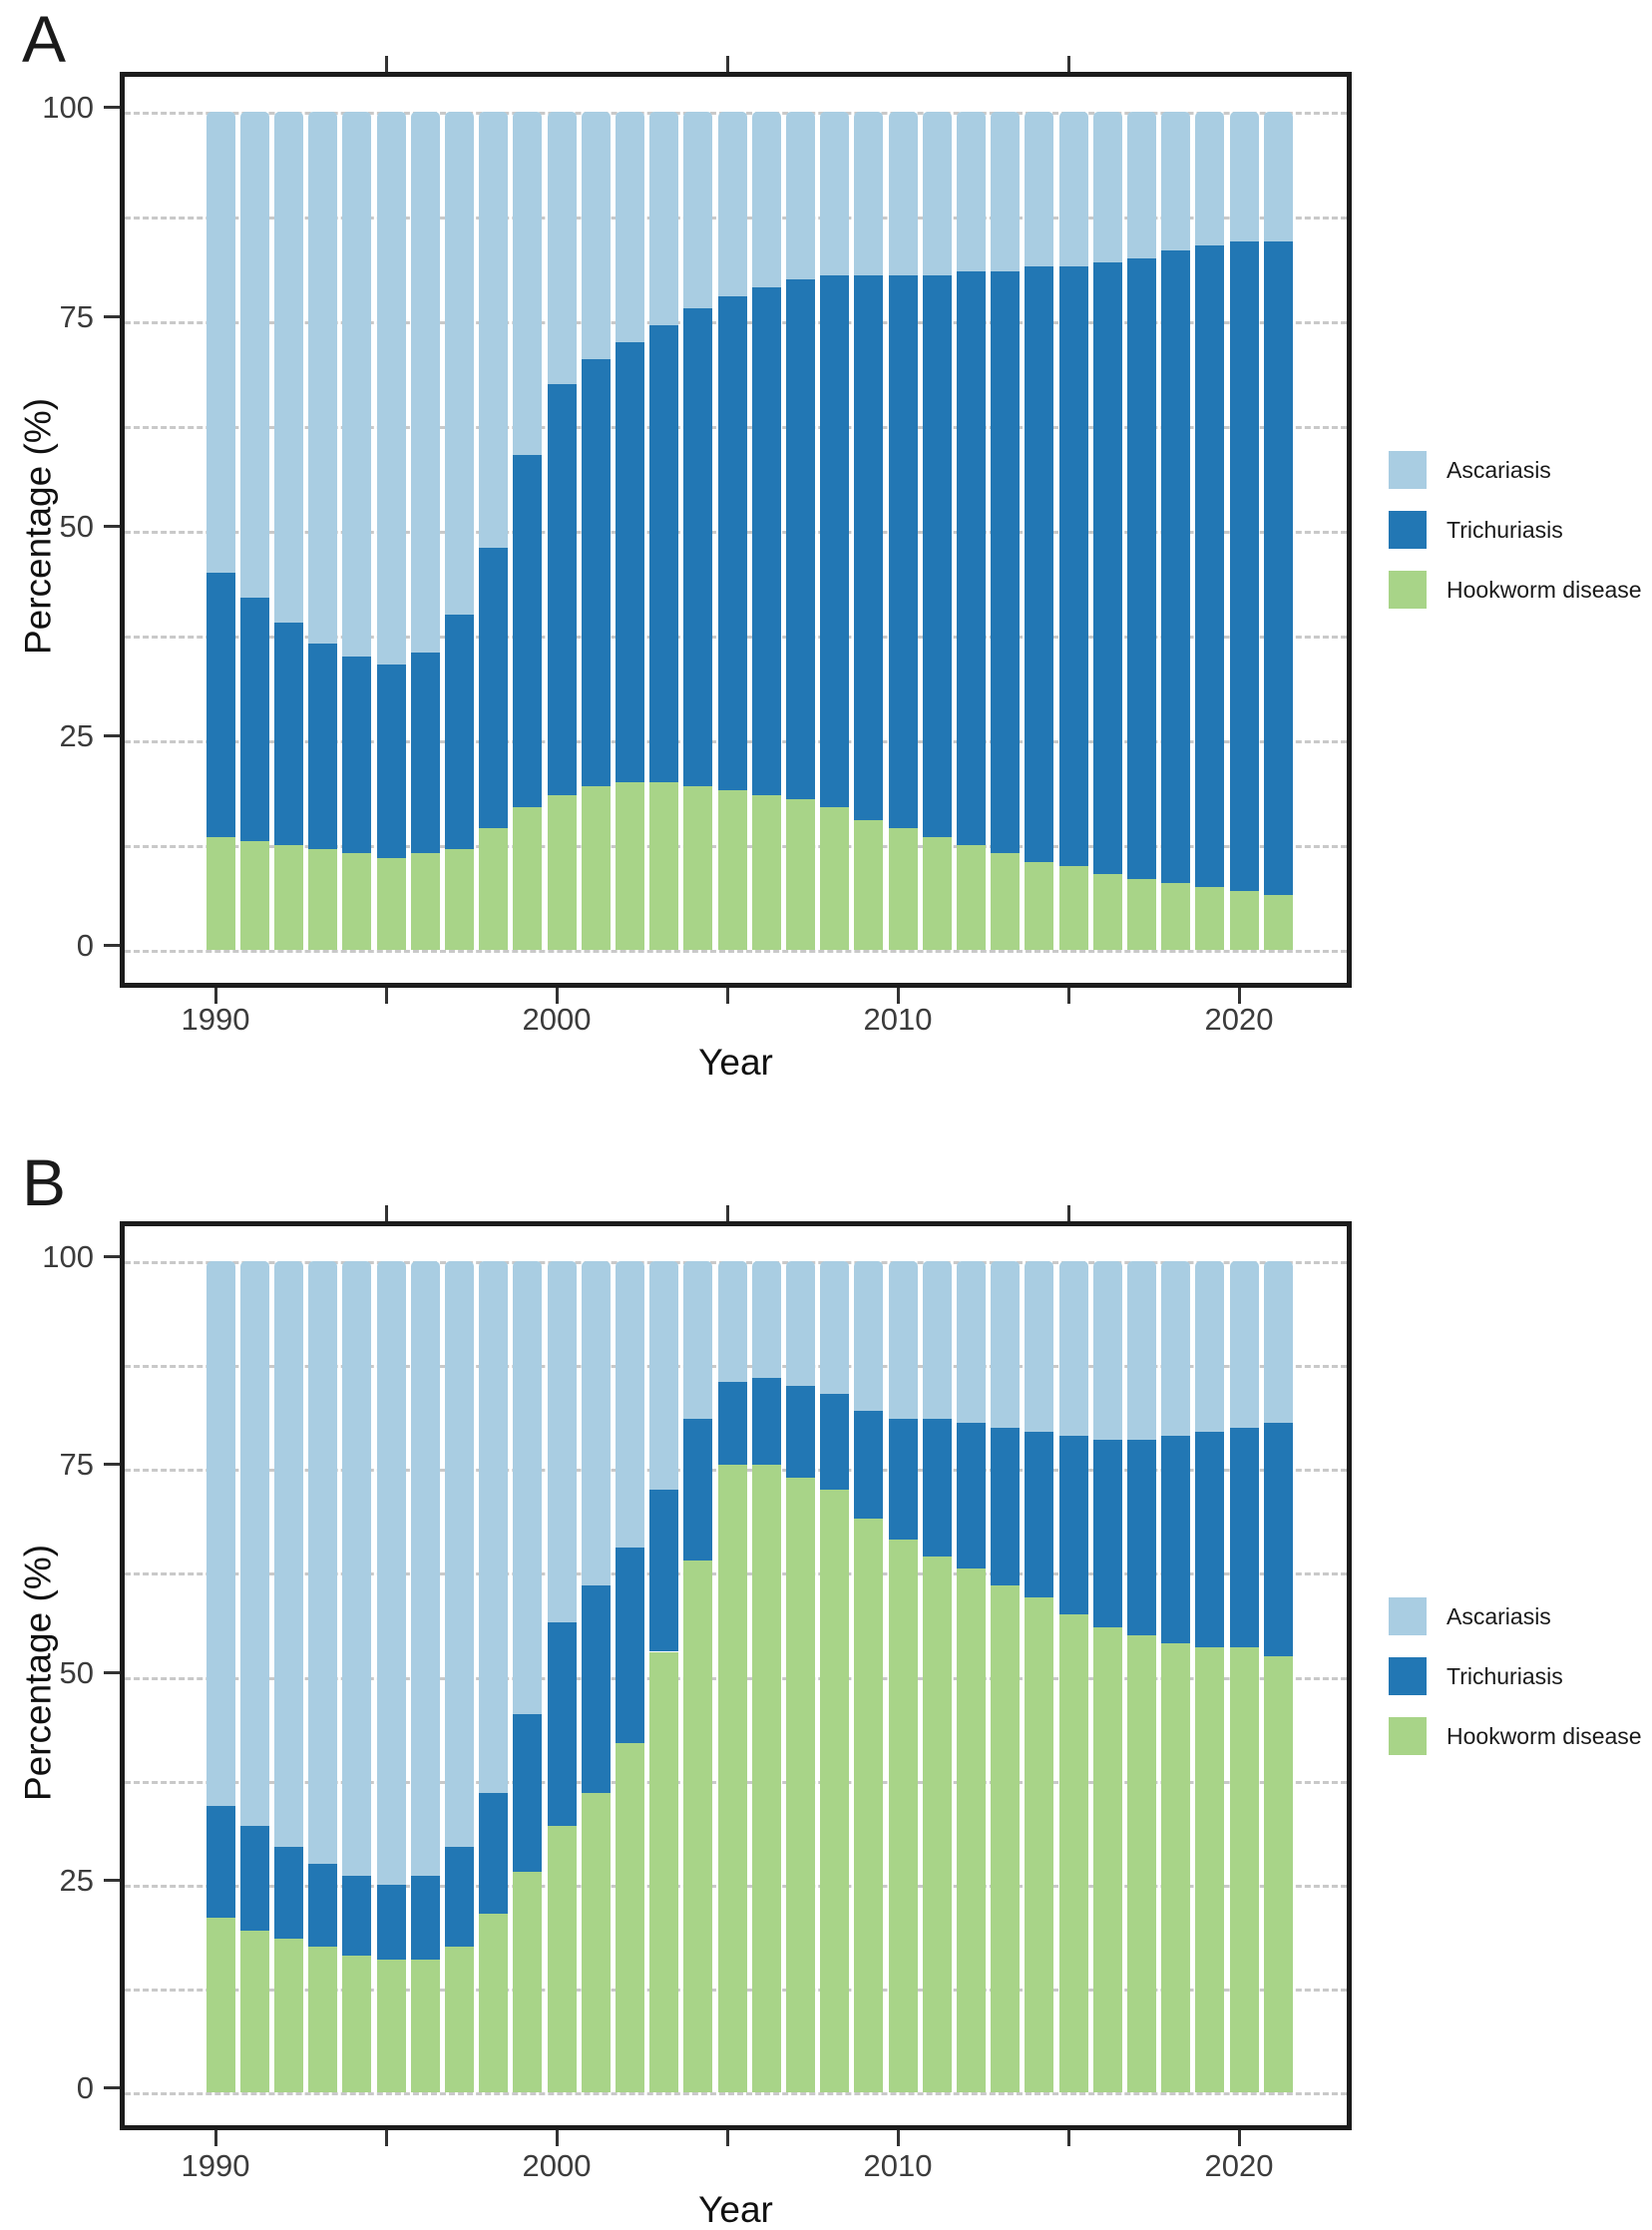 This screenshot has height=2230, width=1652. What do you see at coordinates (85, 2087) in the screenshot?
I see `y-tick-label: 0` at bounding box center [85, 2087].